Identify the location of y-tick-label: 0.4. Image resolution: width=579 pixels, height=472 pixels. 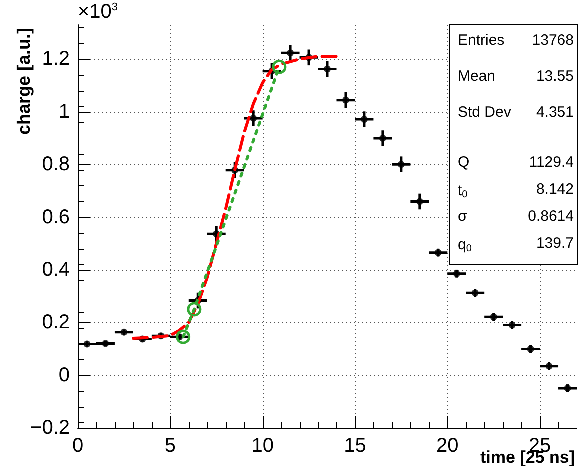
(56, 269).